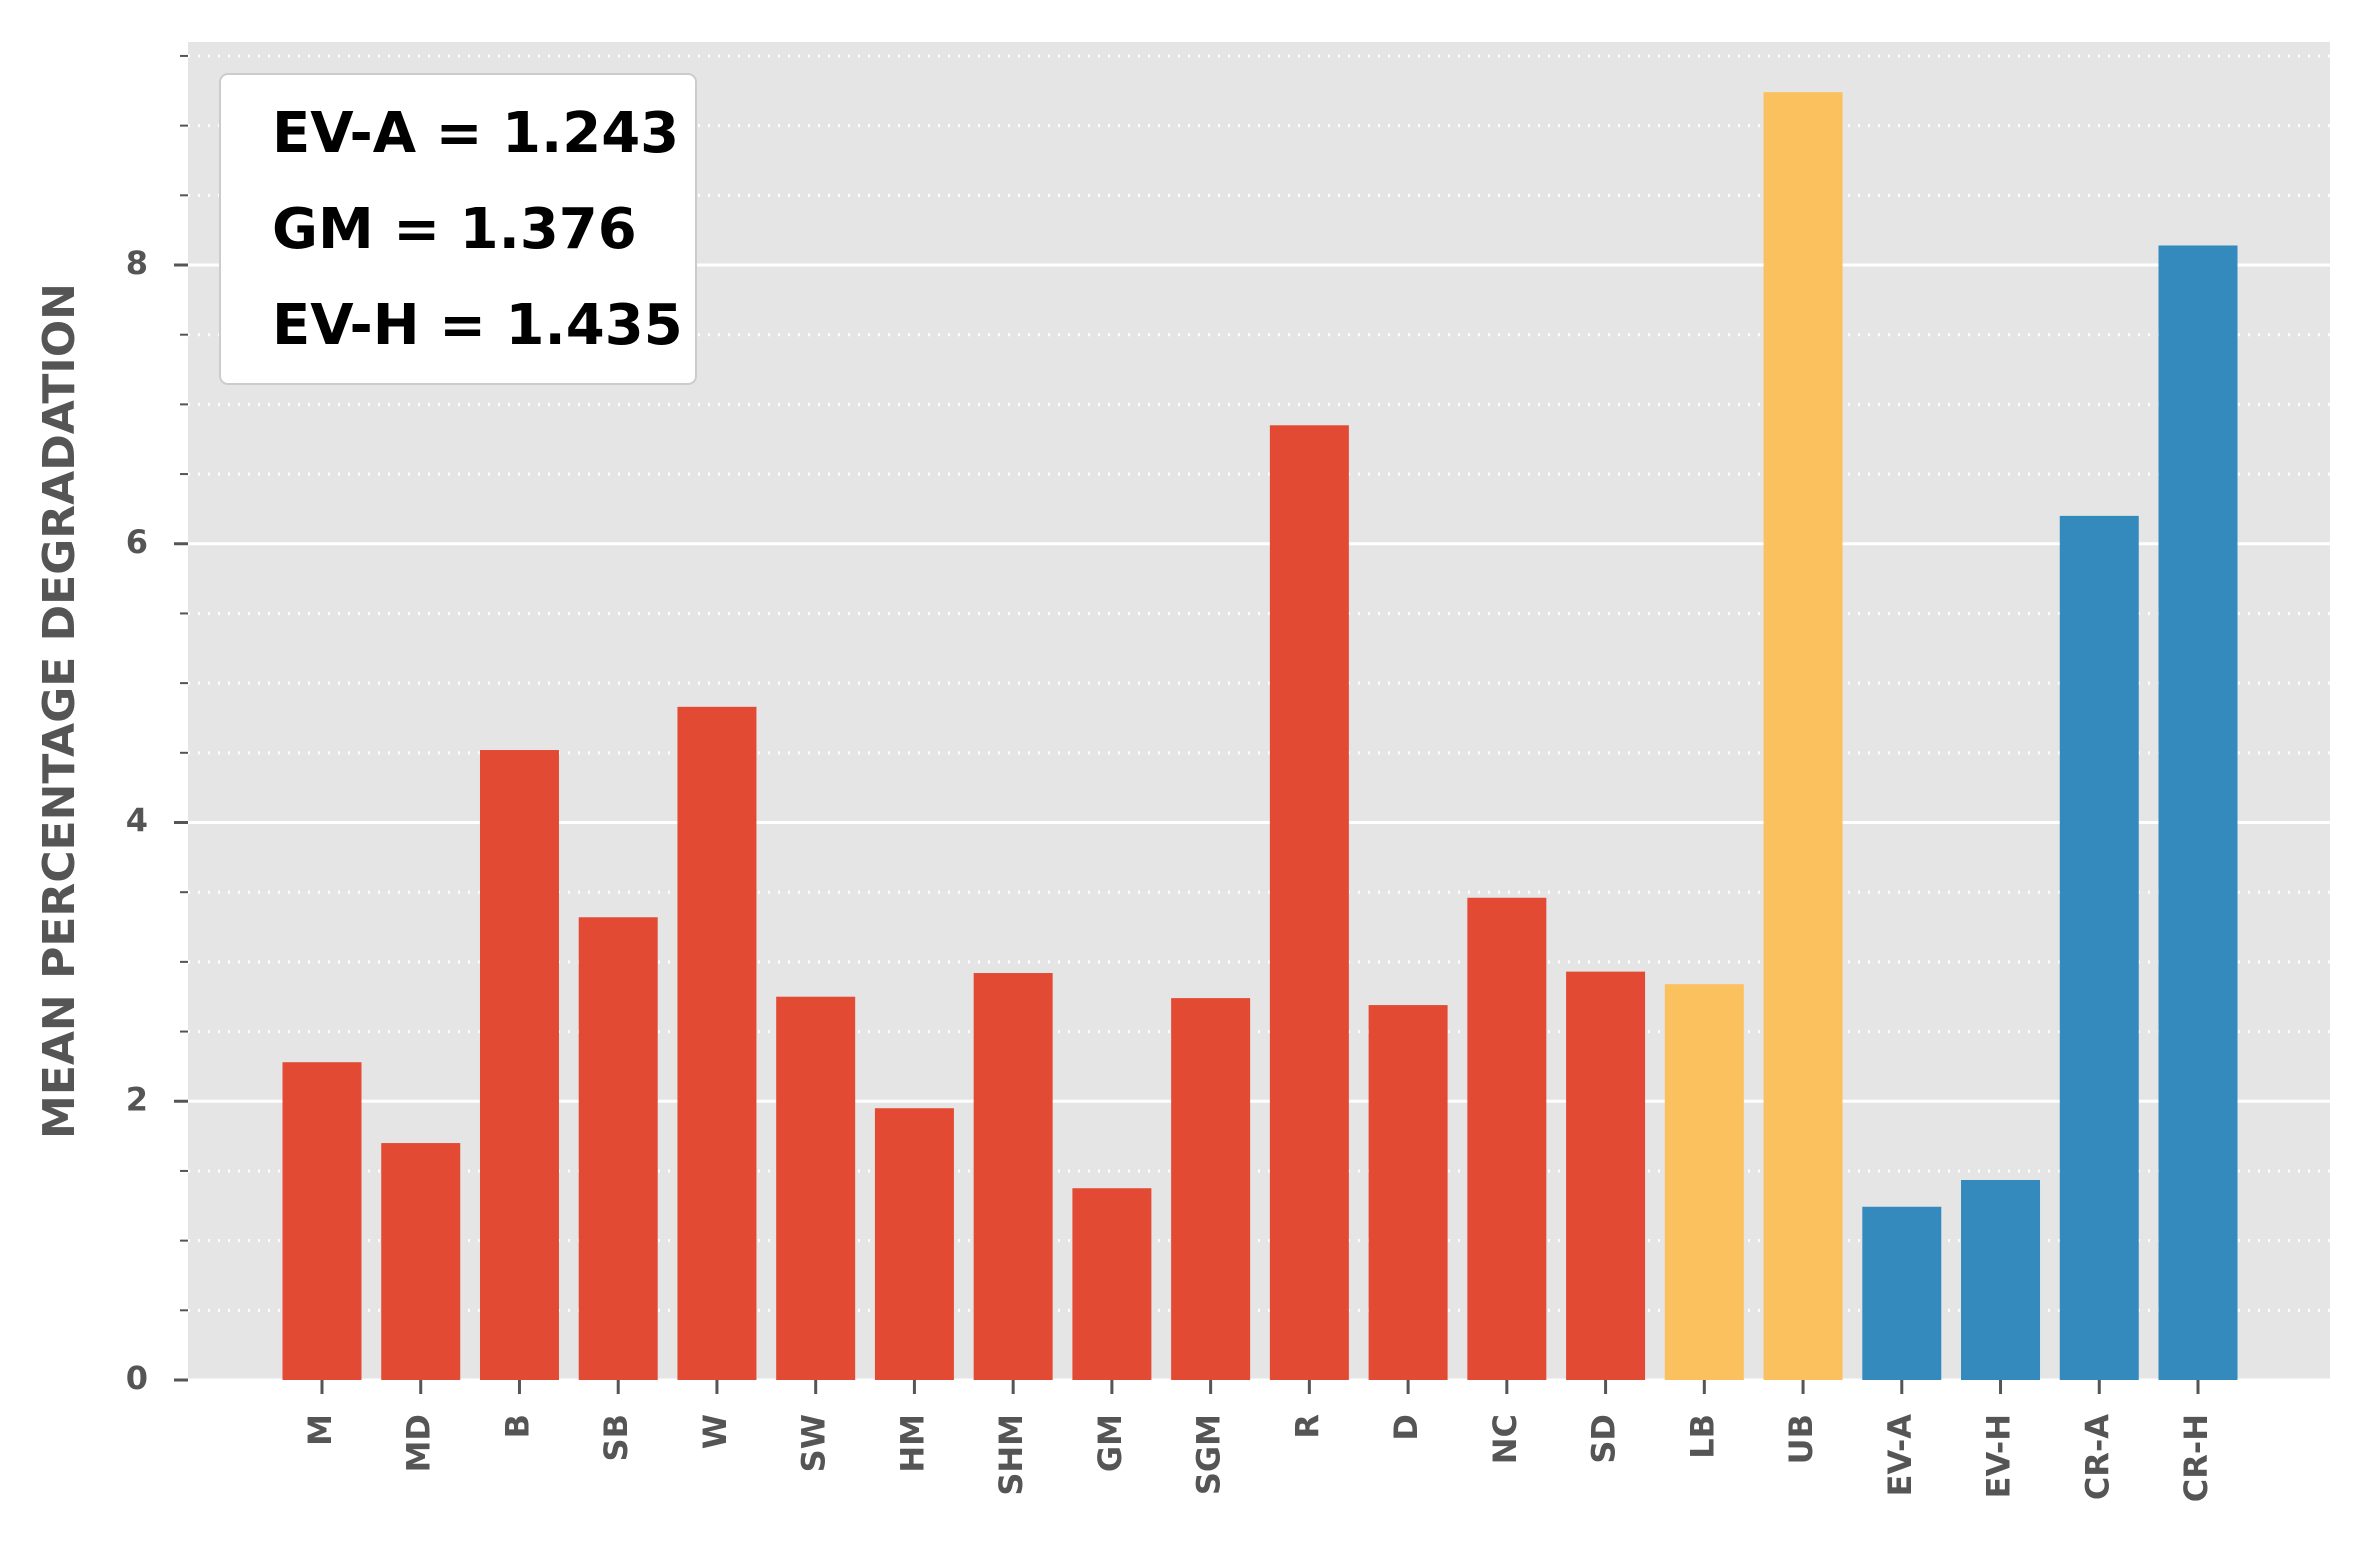  Describe the element at coordinates (1211, 1189) in the screenshot. I see `bar-sgm` at that location.